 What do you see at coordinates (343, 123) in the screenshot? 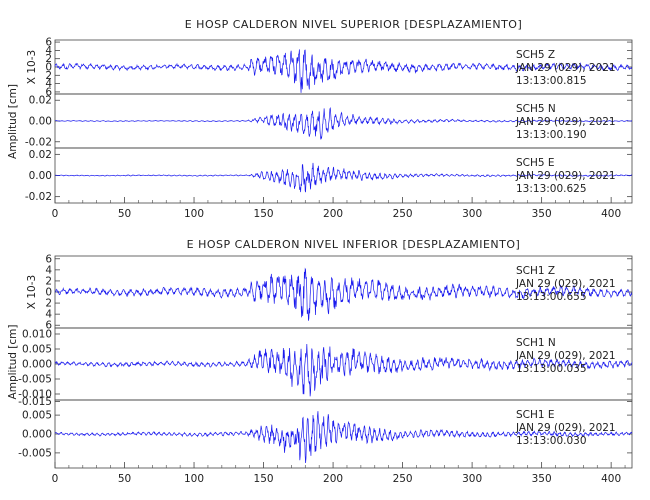
I see `waveform-line-sch5-n` at bounding box center [343, 123].